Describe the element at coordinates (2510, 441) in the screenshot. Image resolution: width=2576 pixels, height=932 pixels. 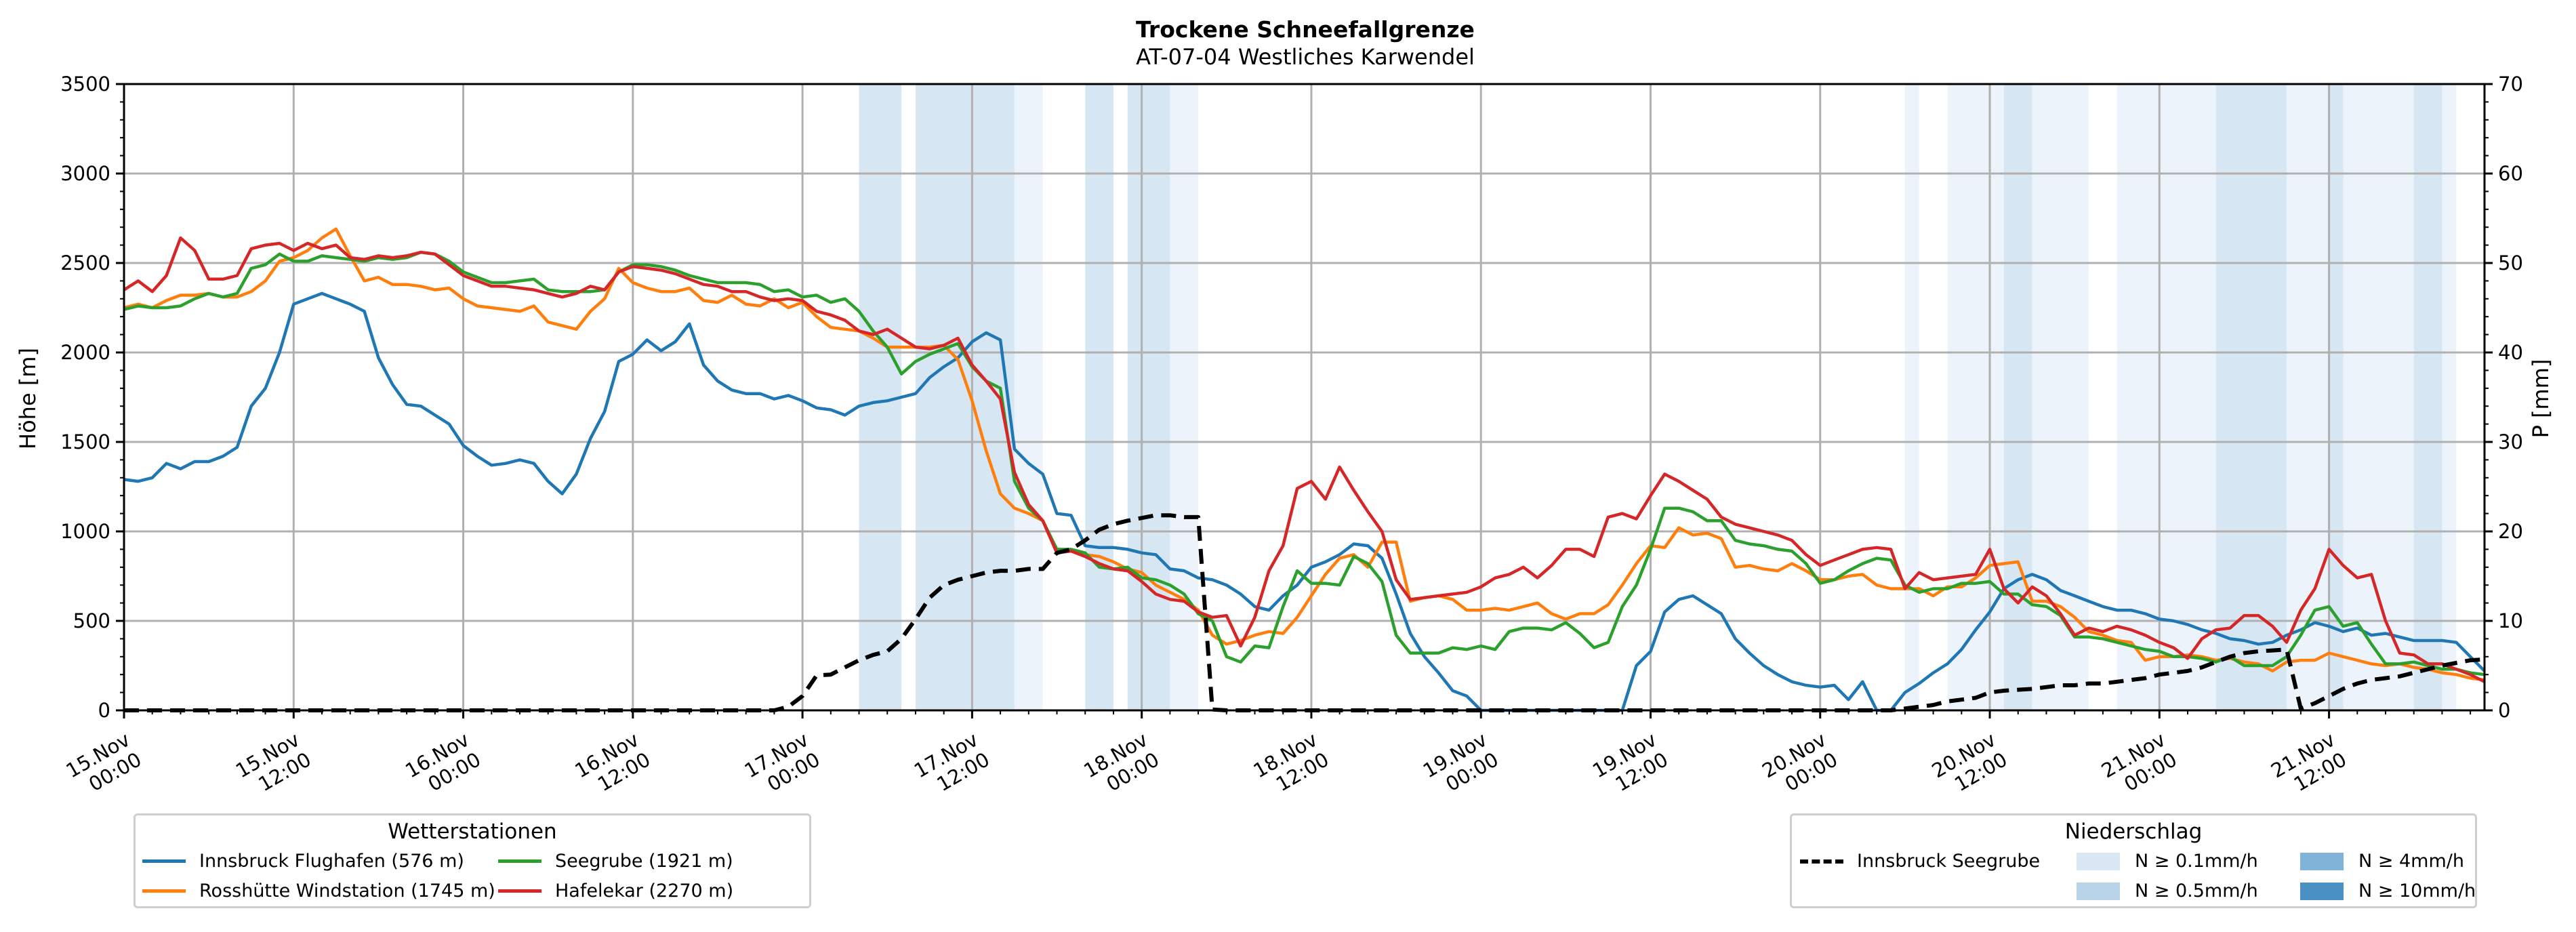
I see `y-tick-label-right: 30` at that location.